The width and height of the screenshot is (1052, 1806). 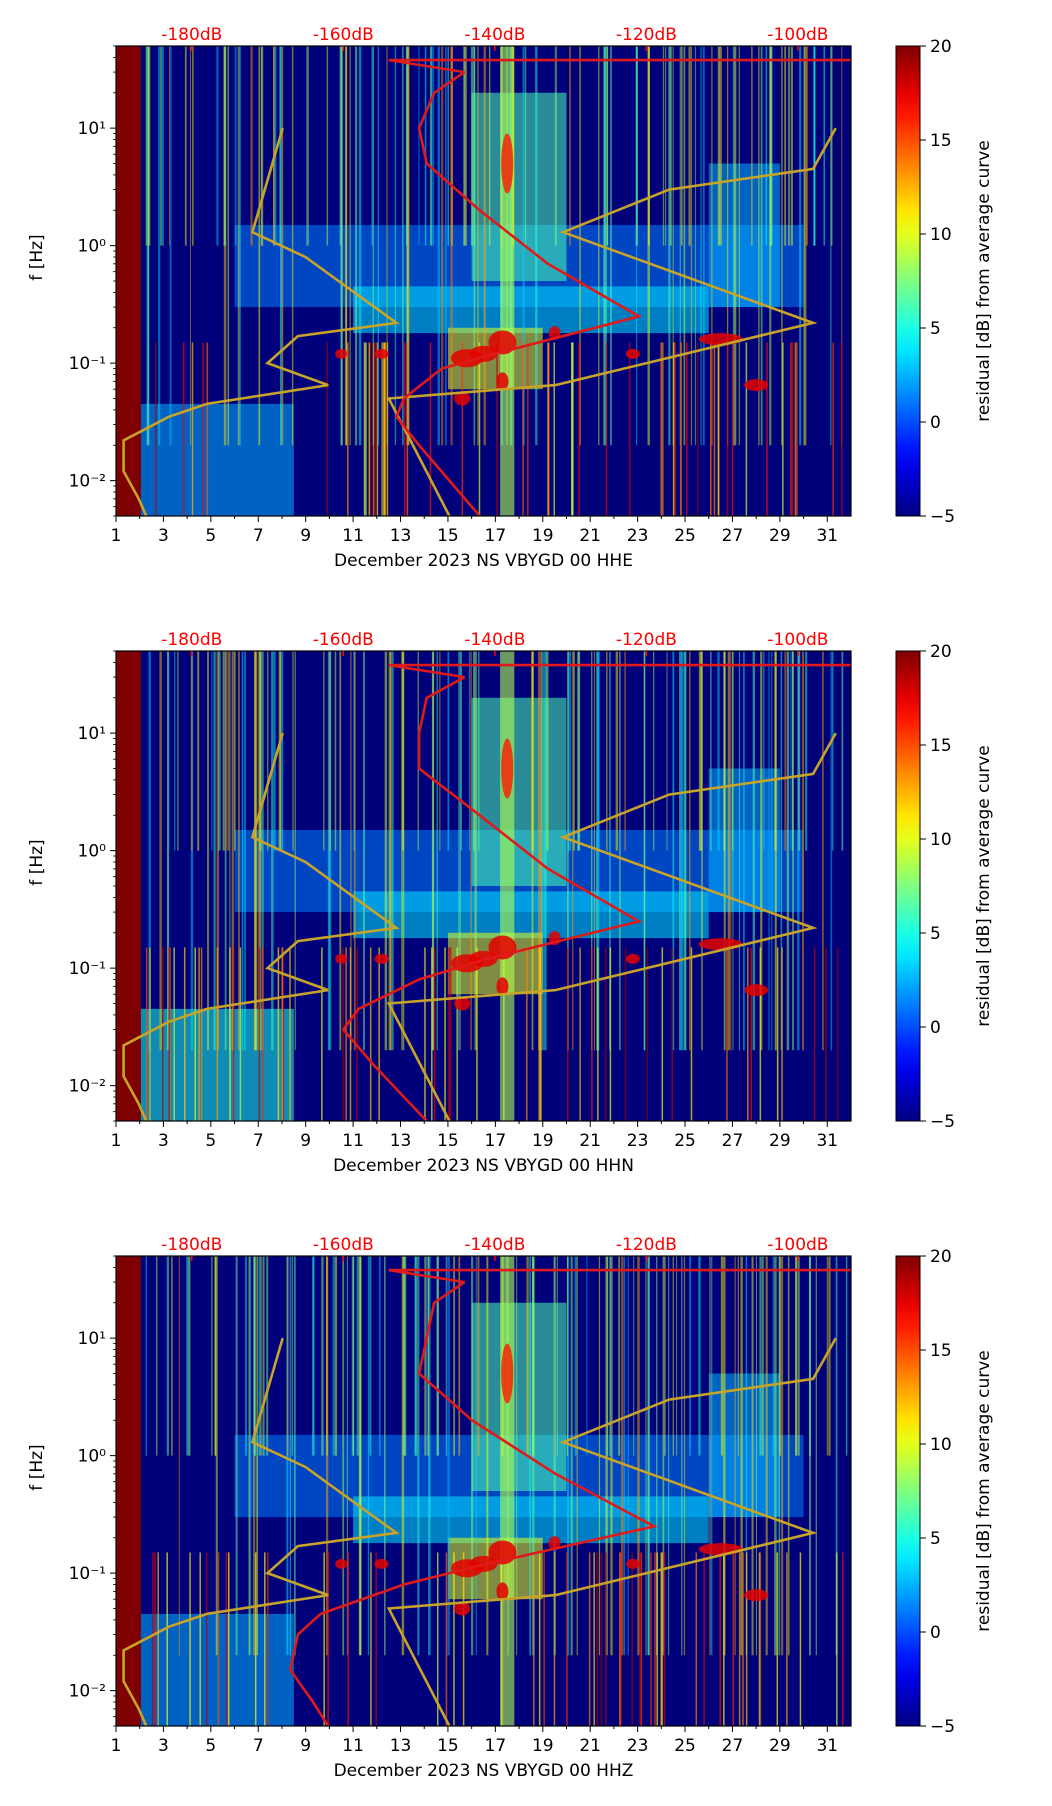 What do you see at coordinates (733, 1141) in the screenshot?
I see `x-tick-label: 27` at bounding box center [733, 1141].